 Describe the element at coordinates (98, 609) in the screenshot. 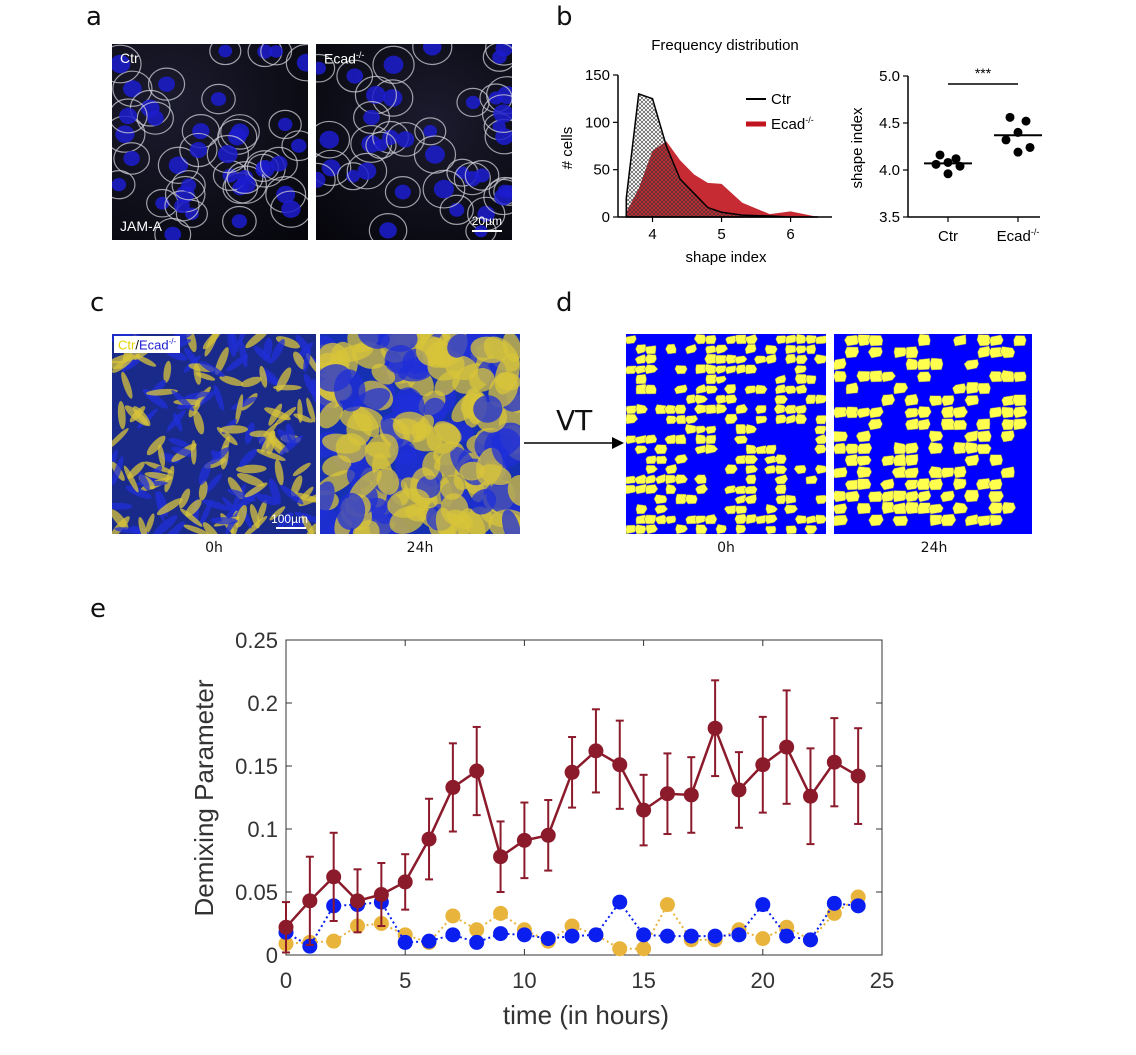

I see `panel-label-e: e` at that location.